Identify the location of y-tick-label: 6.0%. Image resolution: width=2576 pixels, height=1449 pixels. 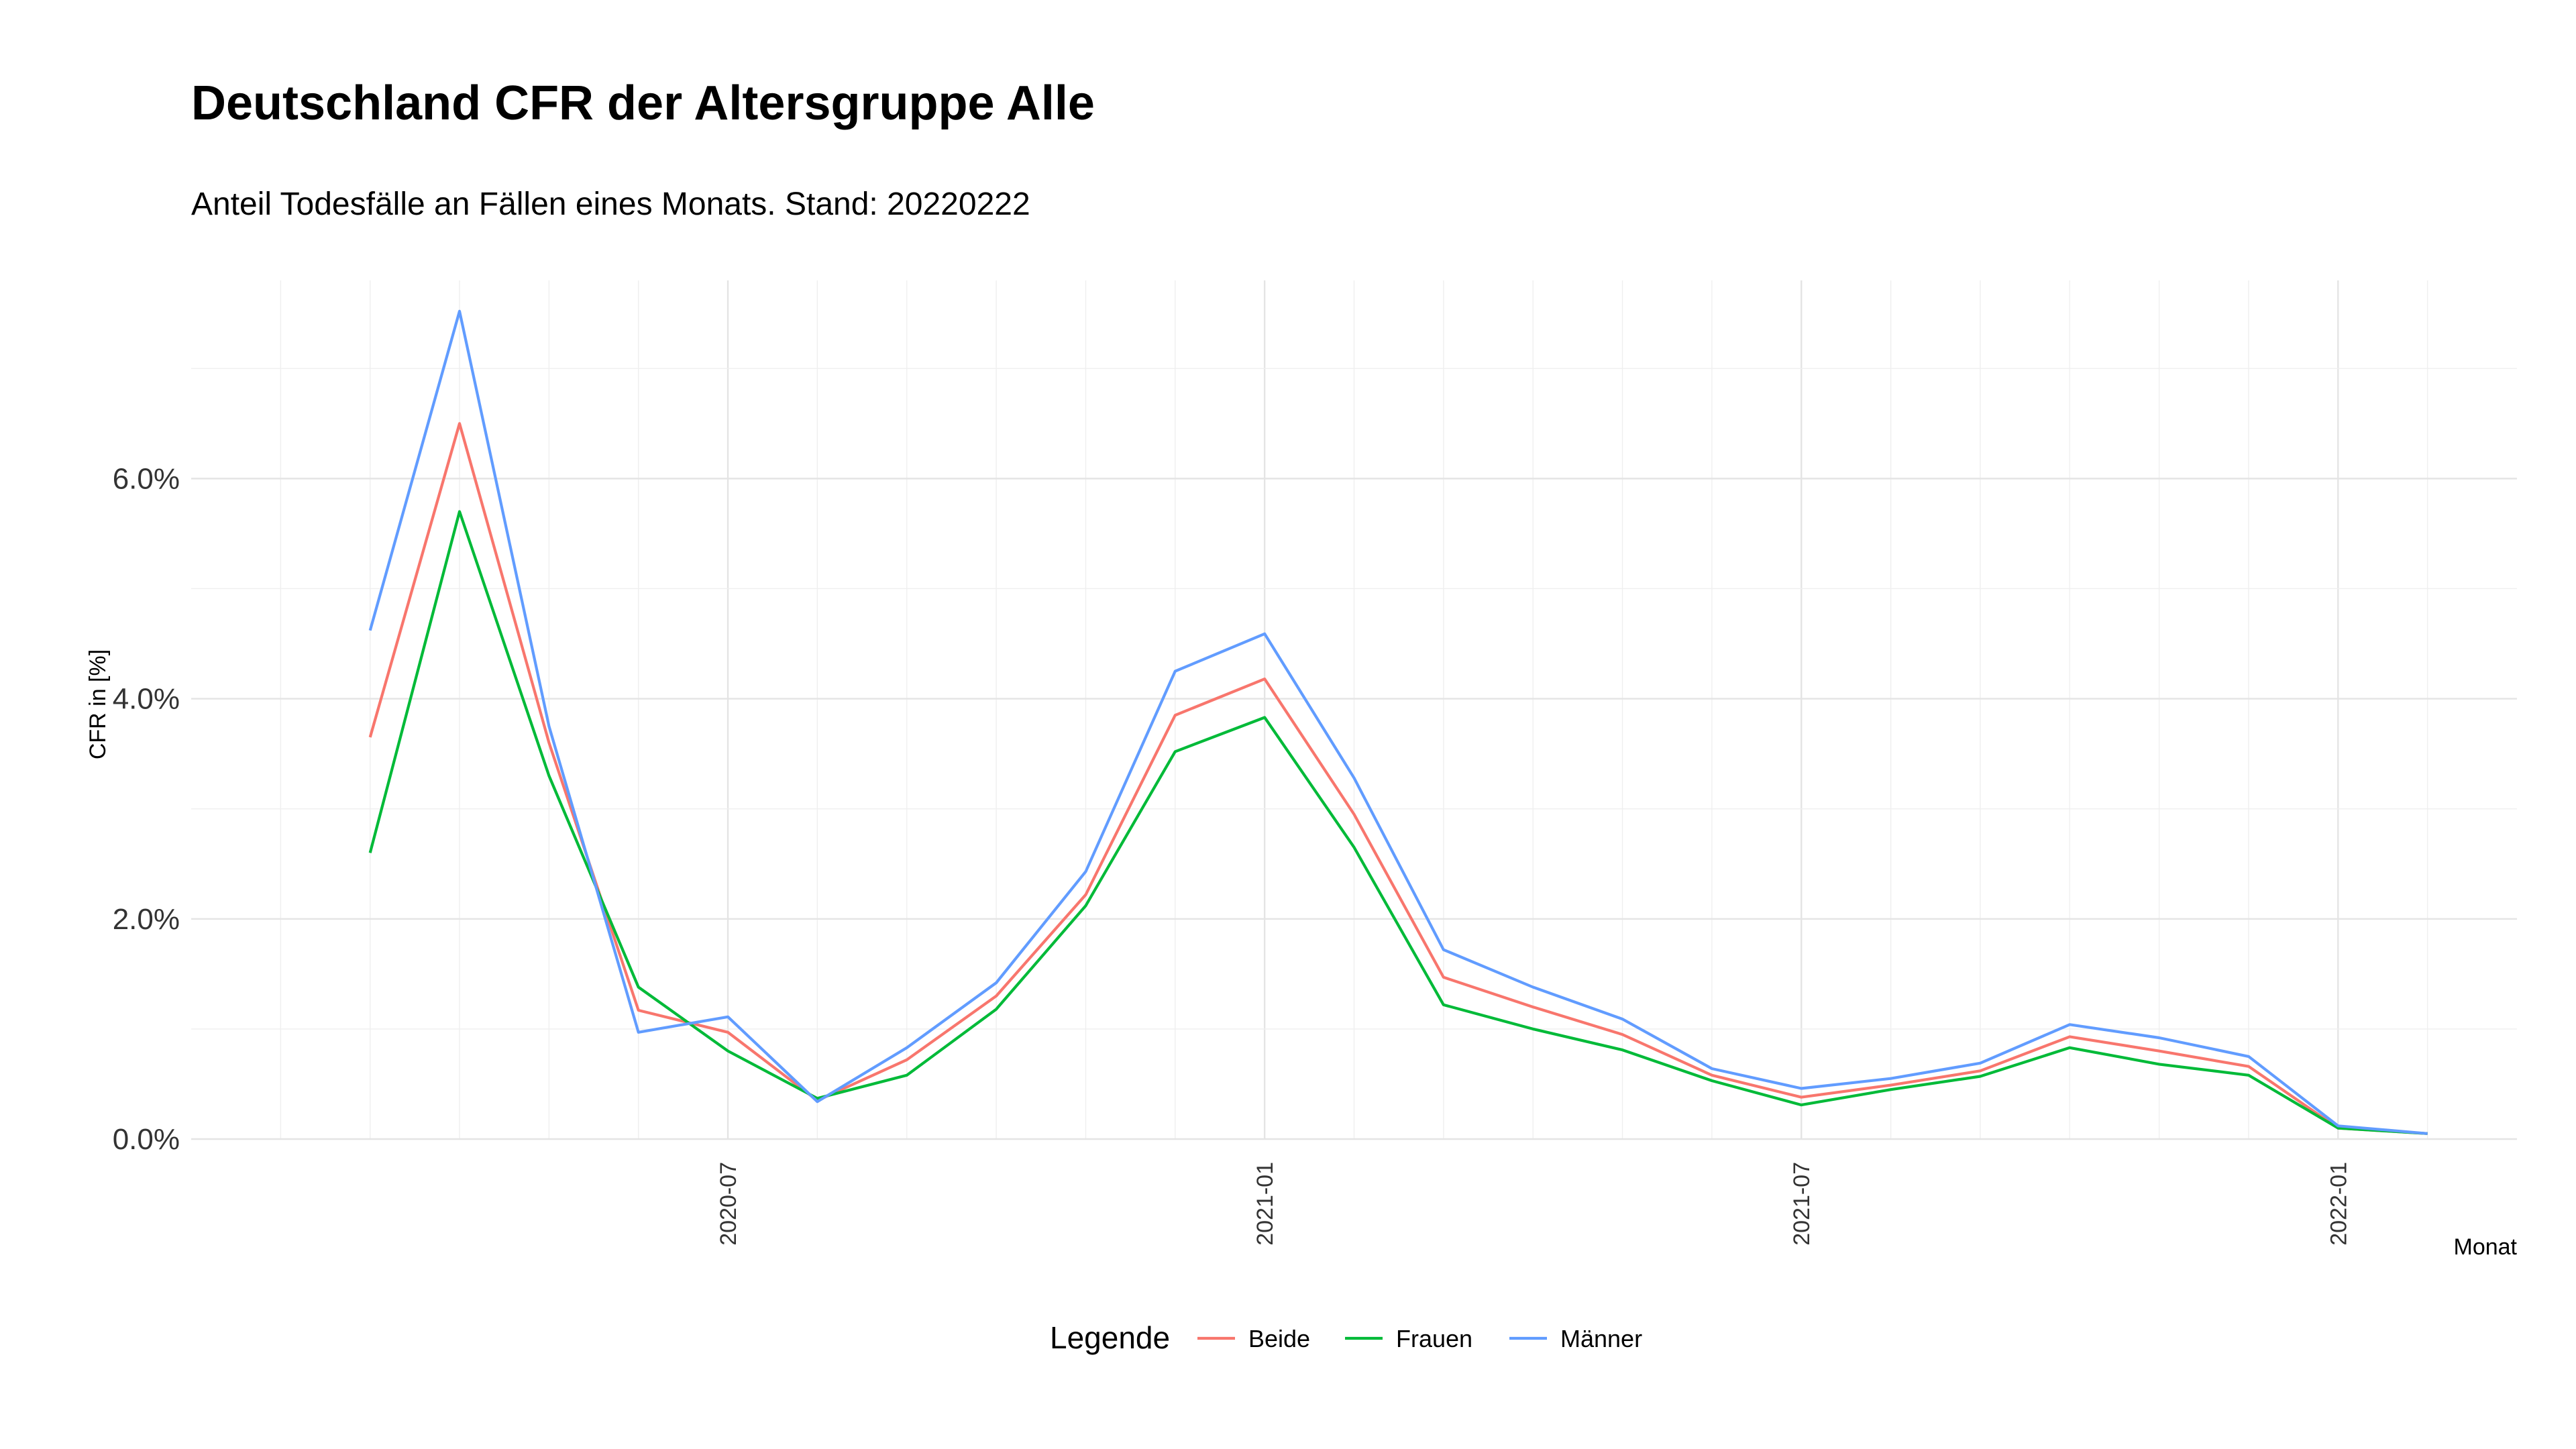
(146, 478).